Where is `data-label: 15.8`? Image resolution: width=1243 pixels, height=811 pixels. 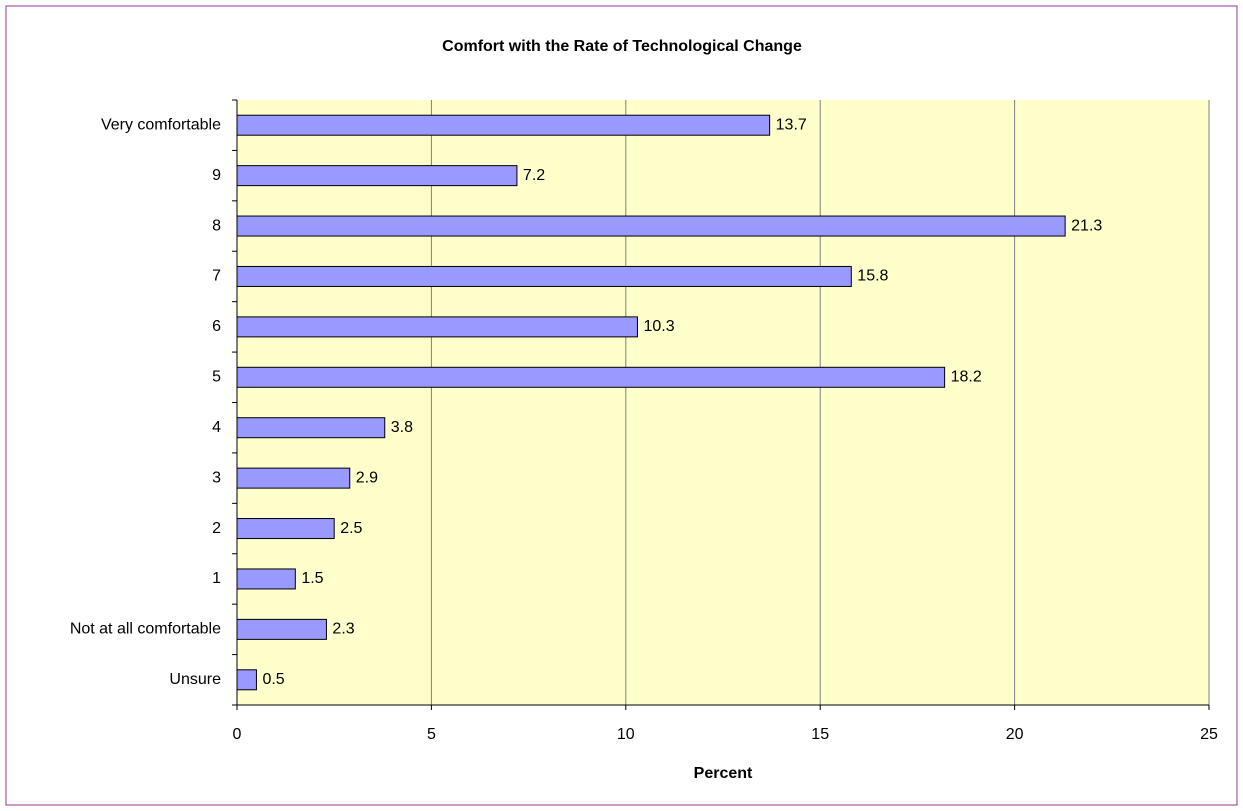 data-label: 15.8 is located at coordinates (872, 276).